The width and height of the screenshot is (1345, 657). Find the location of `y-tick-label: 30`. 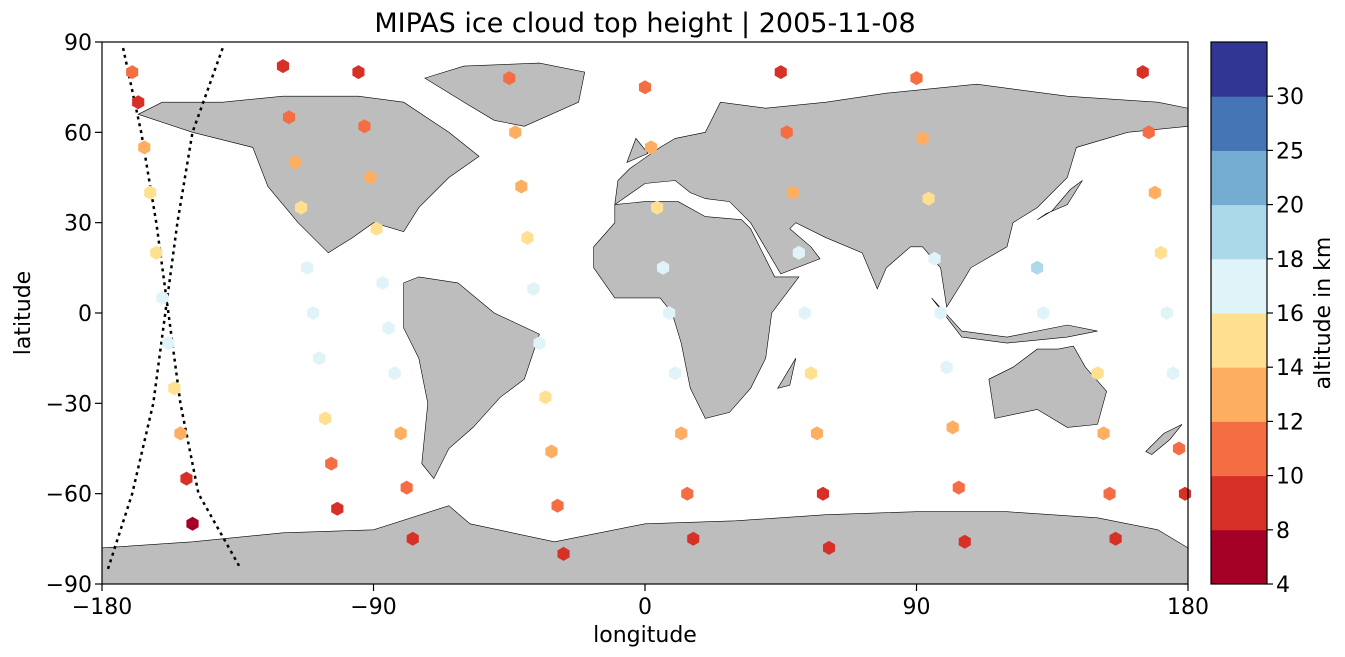

y-tick-label: 30 is located at coordinates (78, 224).